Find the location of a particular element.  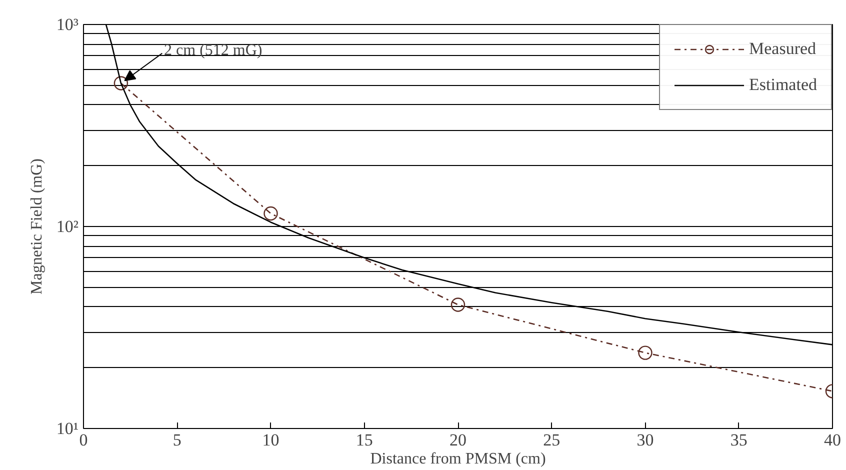

y-axis-title: Magnetic Field (mG) is located at coordinates (37, 226).